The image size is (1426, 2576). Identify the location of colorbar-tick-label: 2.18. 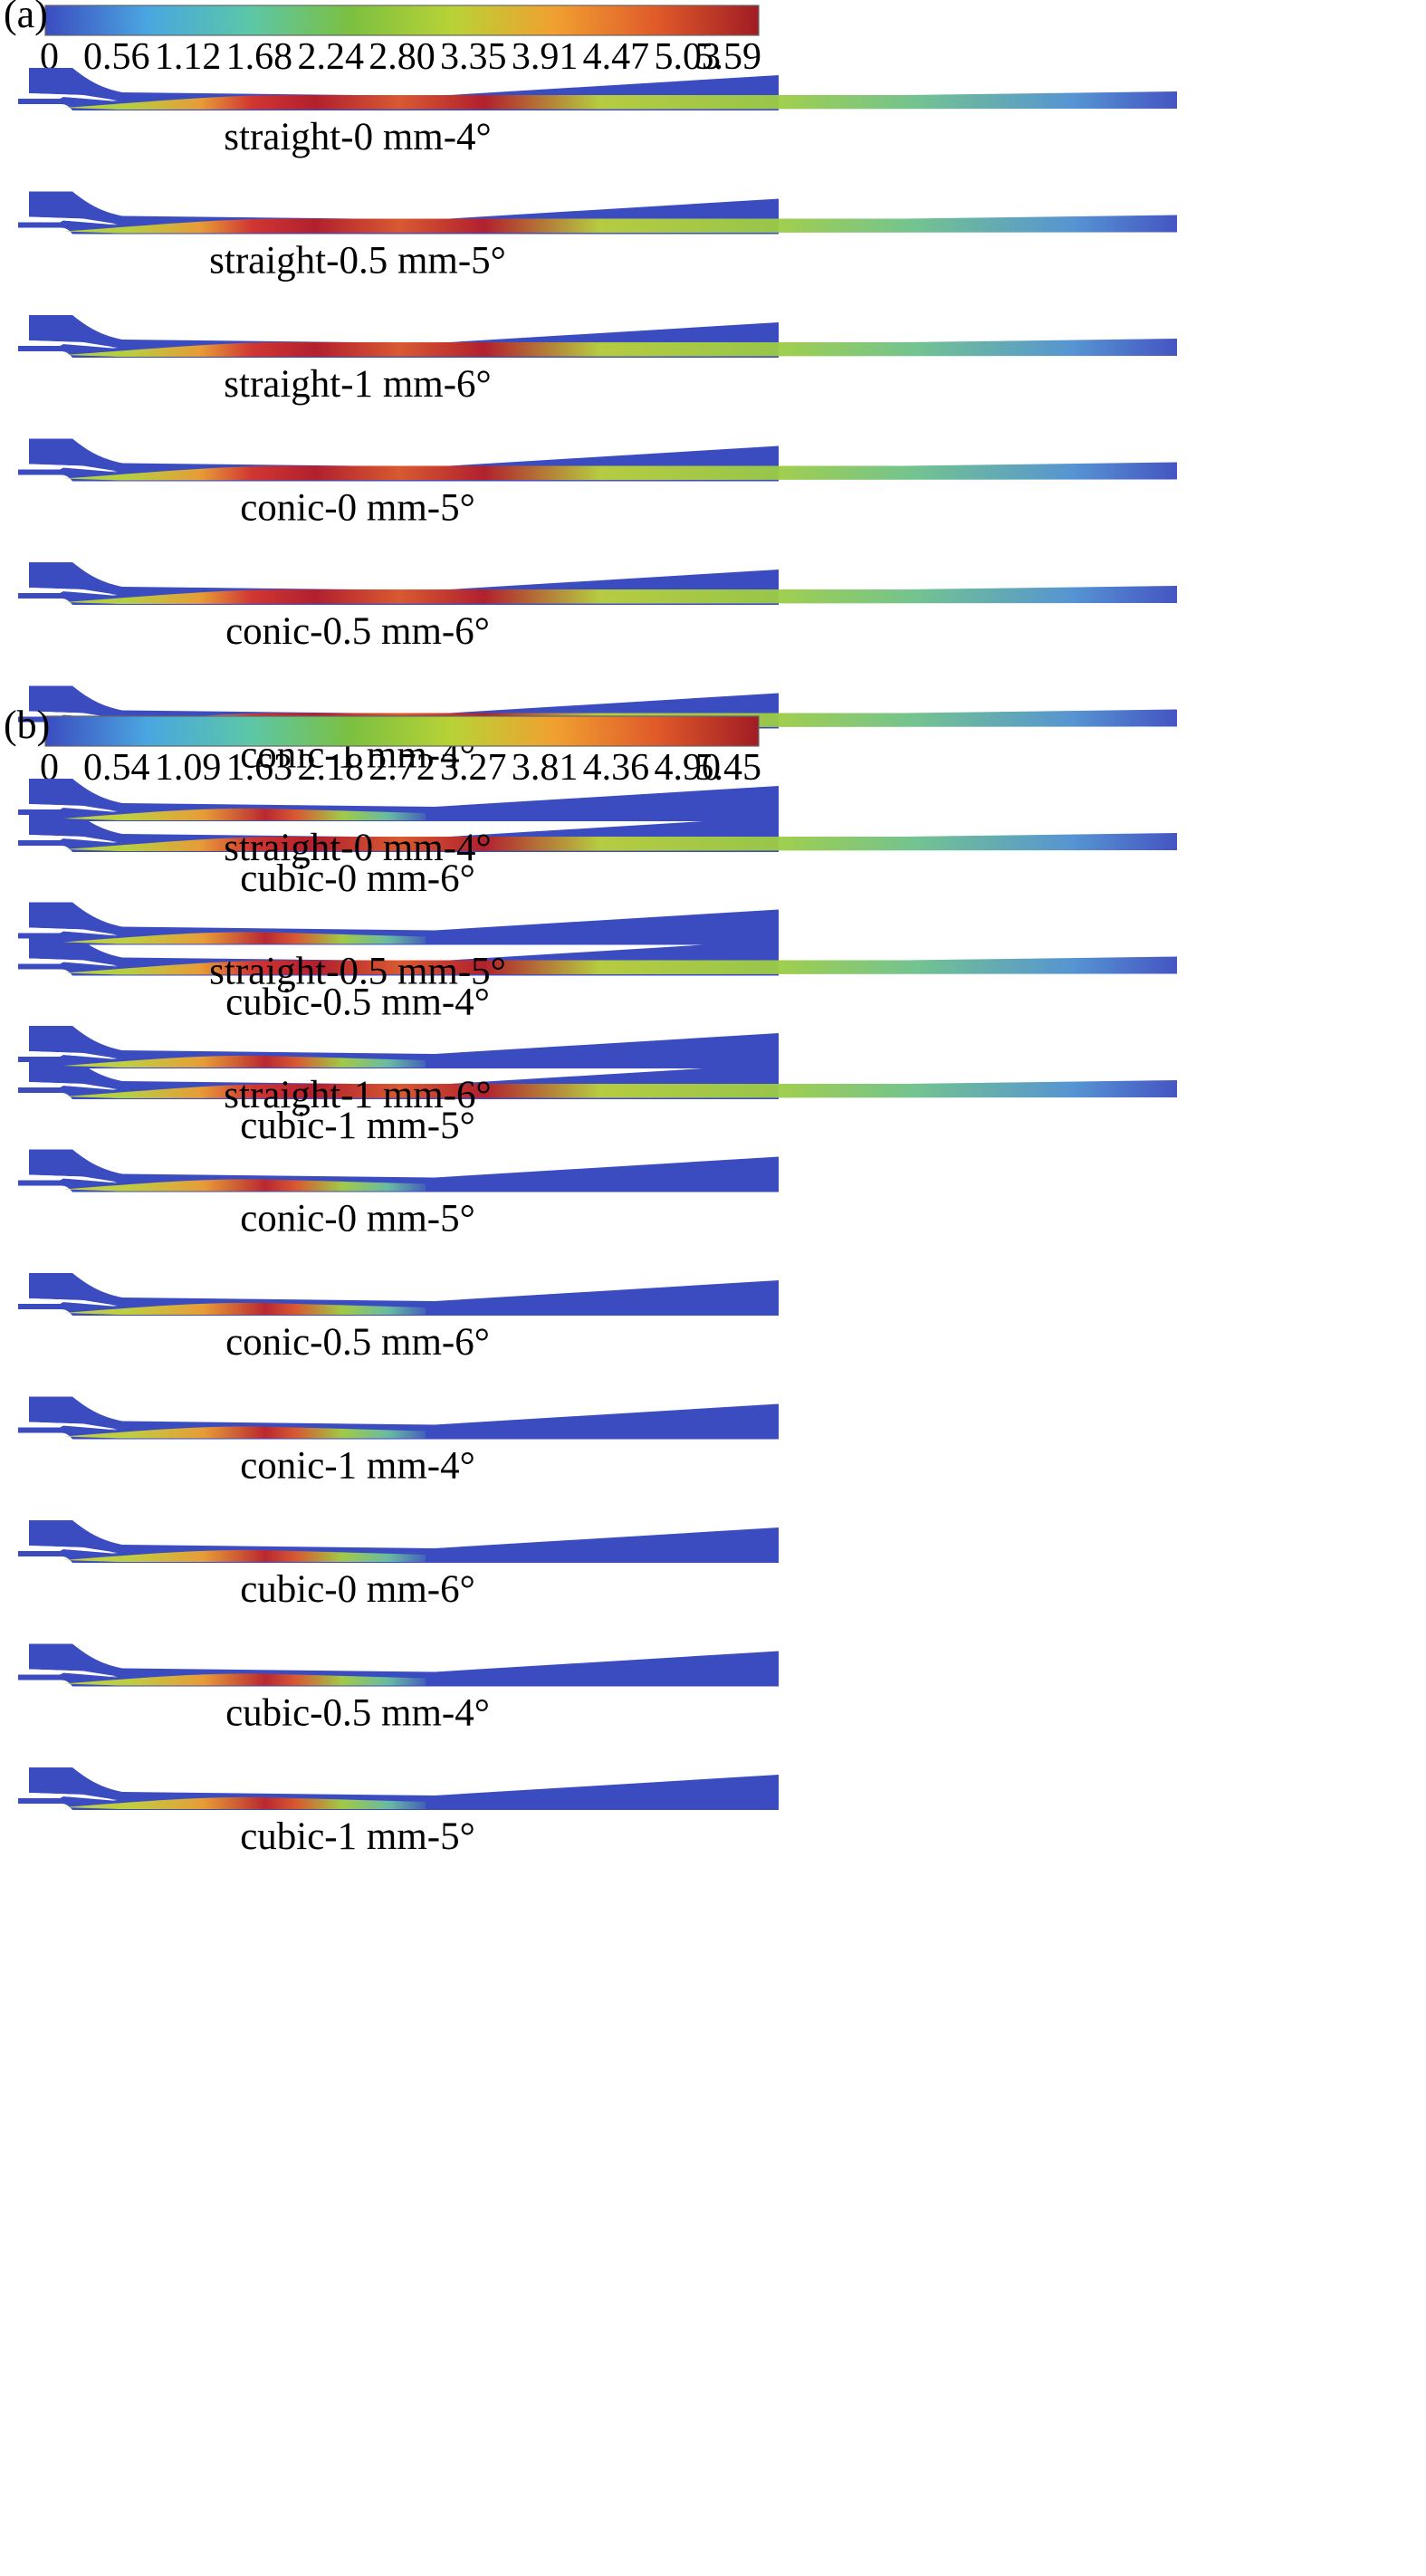
(330, 768).